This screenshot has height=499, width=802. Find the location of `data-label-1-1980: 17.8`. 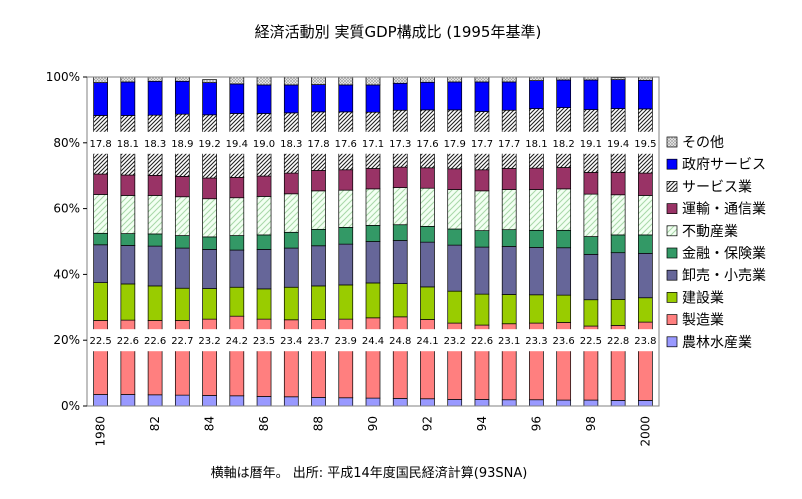

data-label-1-1980: 17.8 is located at coordinates (100, 144).